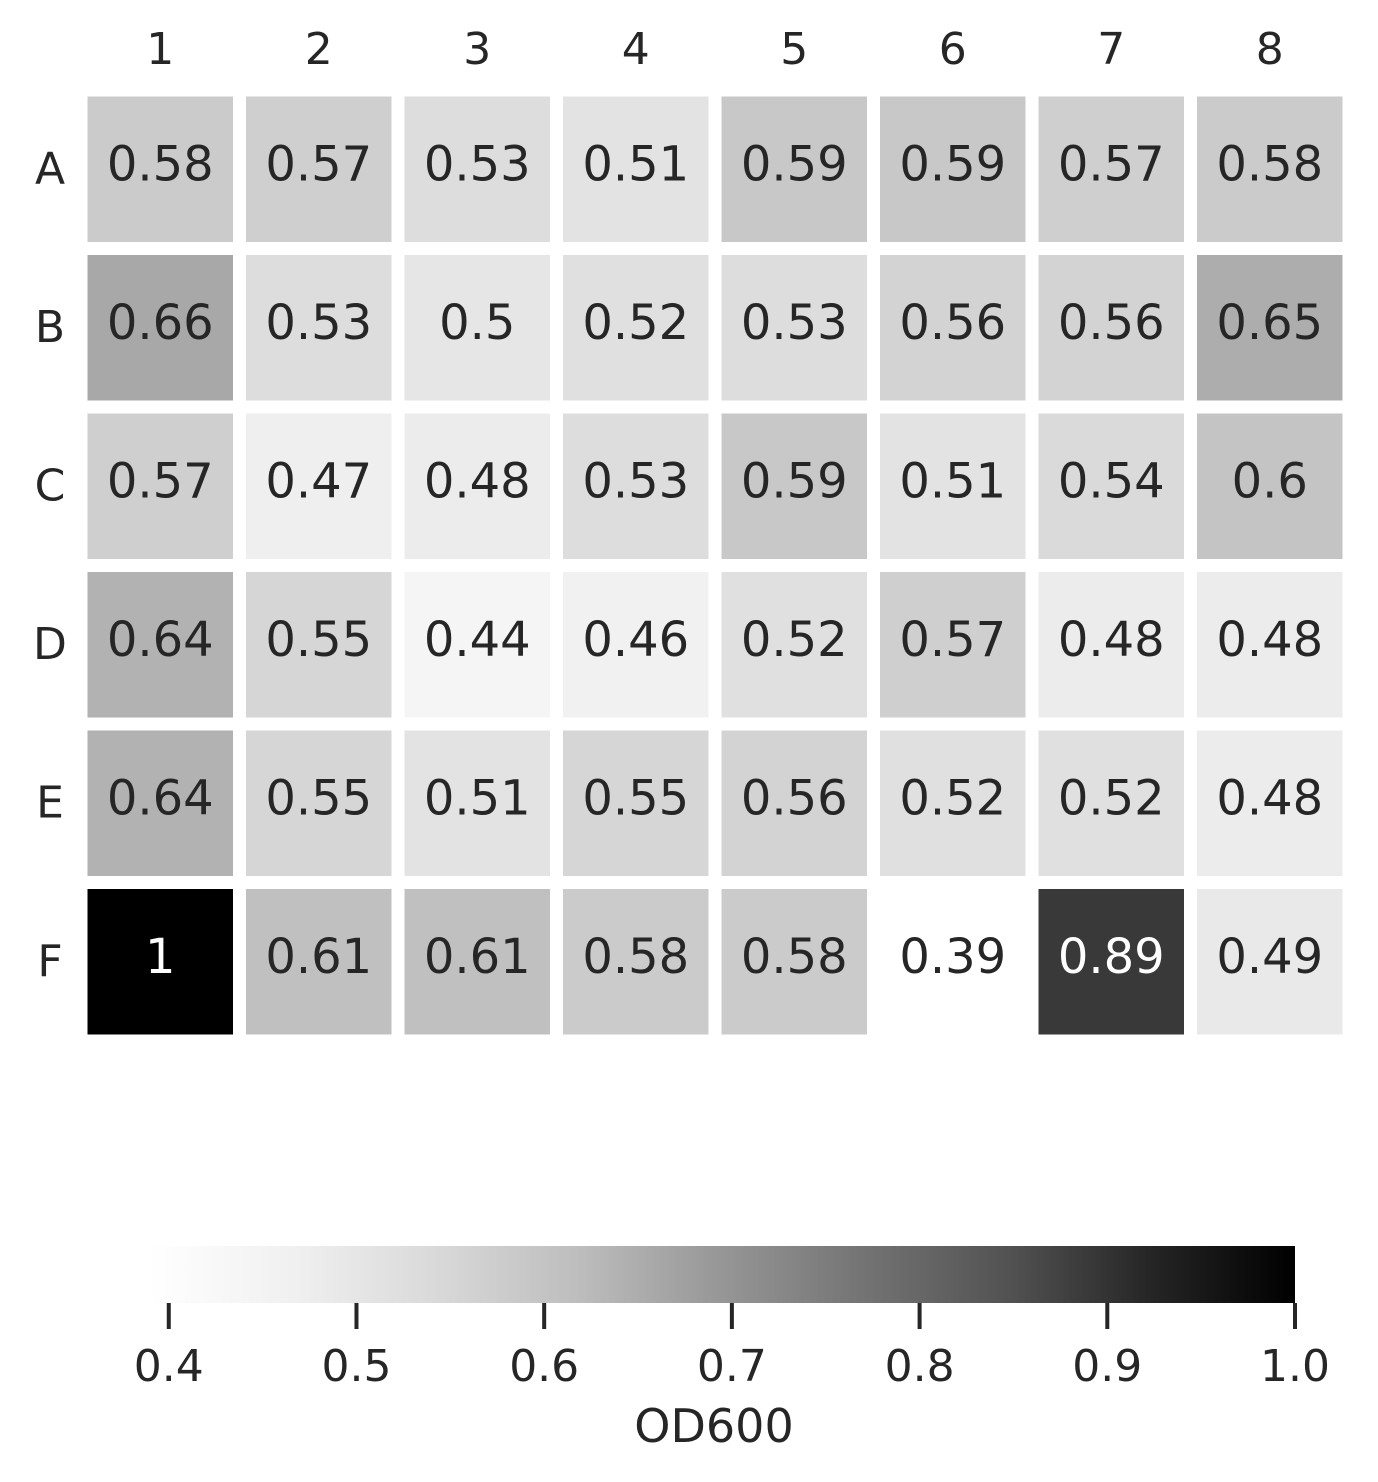  I want to click on heatmap-cell-A8: 0.58, so click(1270, 169).